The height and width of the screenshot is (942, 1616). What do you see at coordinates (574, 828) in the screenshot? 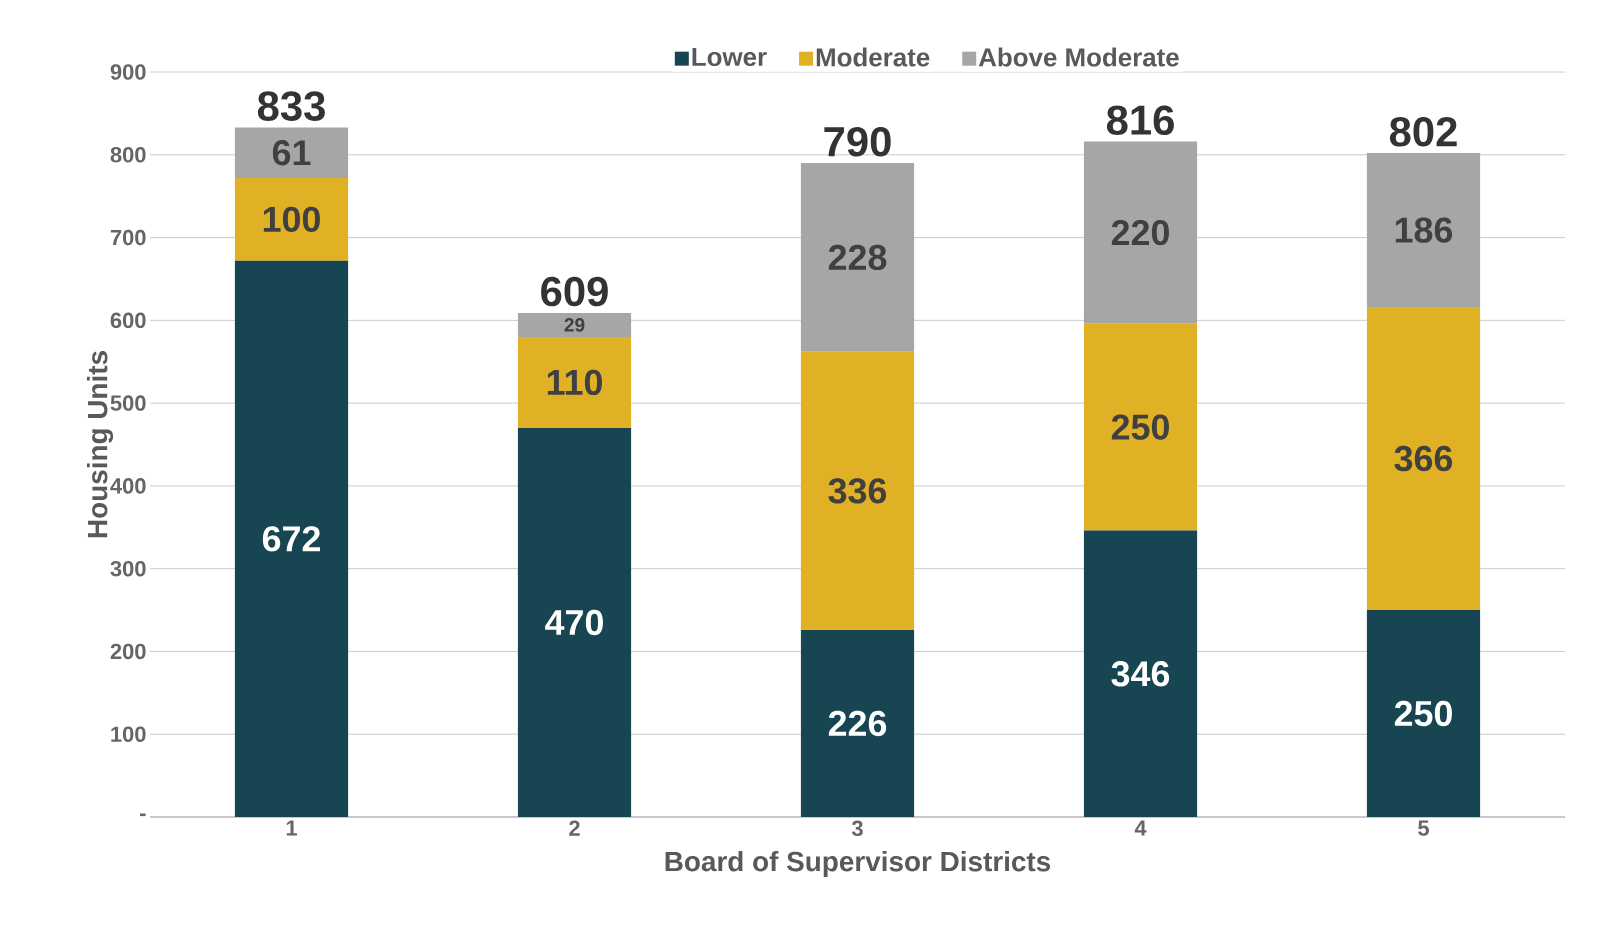
I see `x-tick-label: 2` at bounding box center [574, 828].